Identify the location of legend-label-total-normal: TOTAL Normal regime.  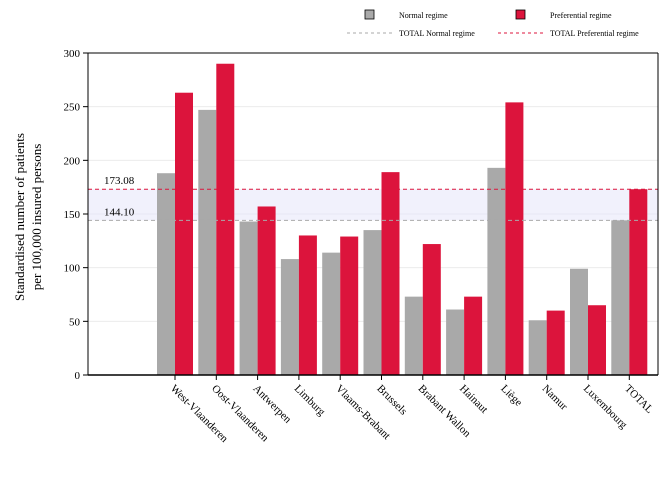
(437, 33).